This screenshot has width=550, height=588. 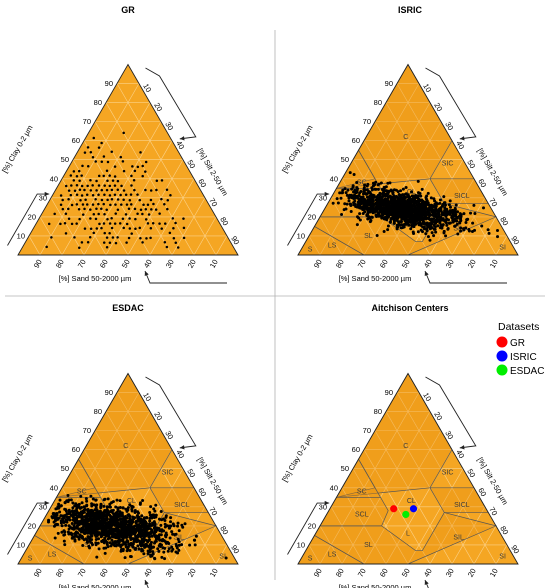 What do you see at coordinates (493, 202) in the screenshot?
I see `silt-tick-label: 70` at bounding box center [493, 202].